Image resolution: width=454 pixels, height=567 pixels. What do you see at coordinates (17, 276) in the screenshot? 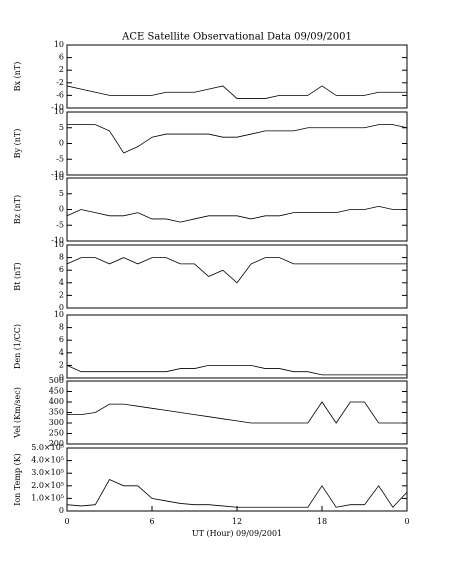
I see `y-axis-label: Bt (nT)` at bounding box center [17, 276].